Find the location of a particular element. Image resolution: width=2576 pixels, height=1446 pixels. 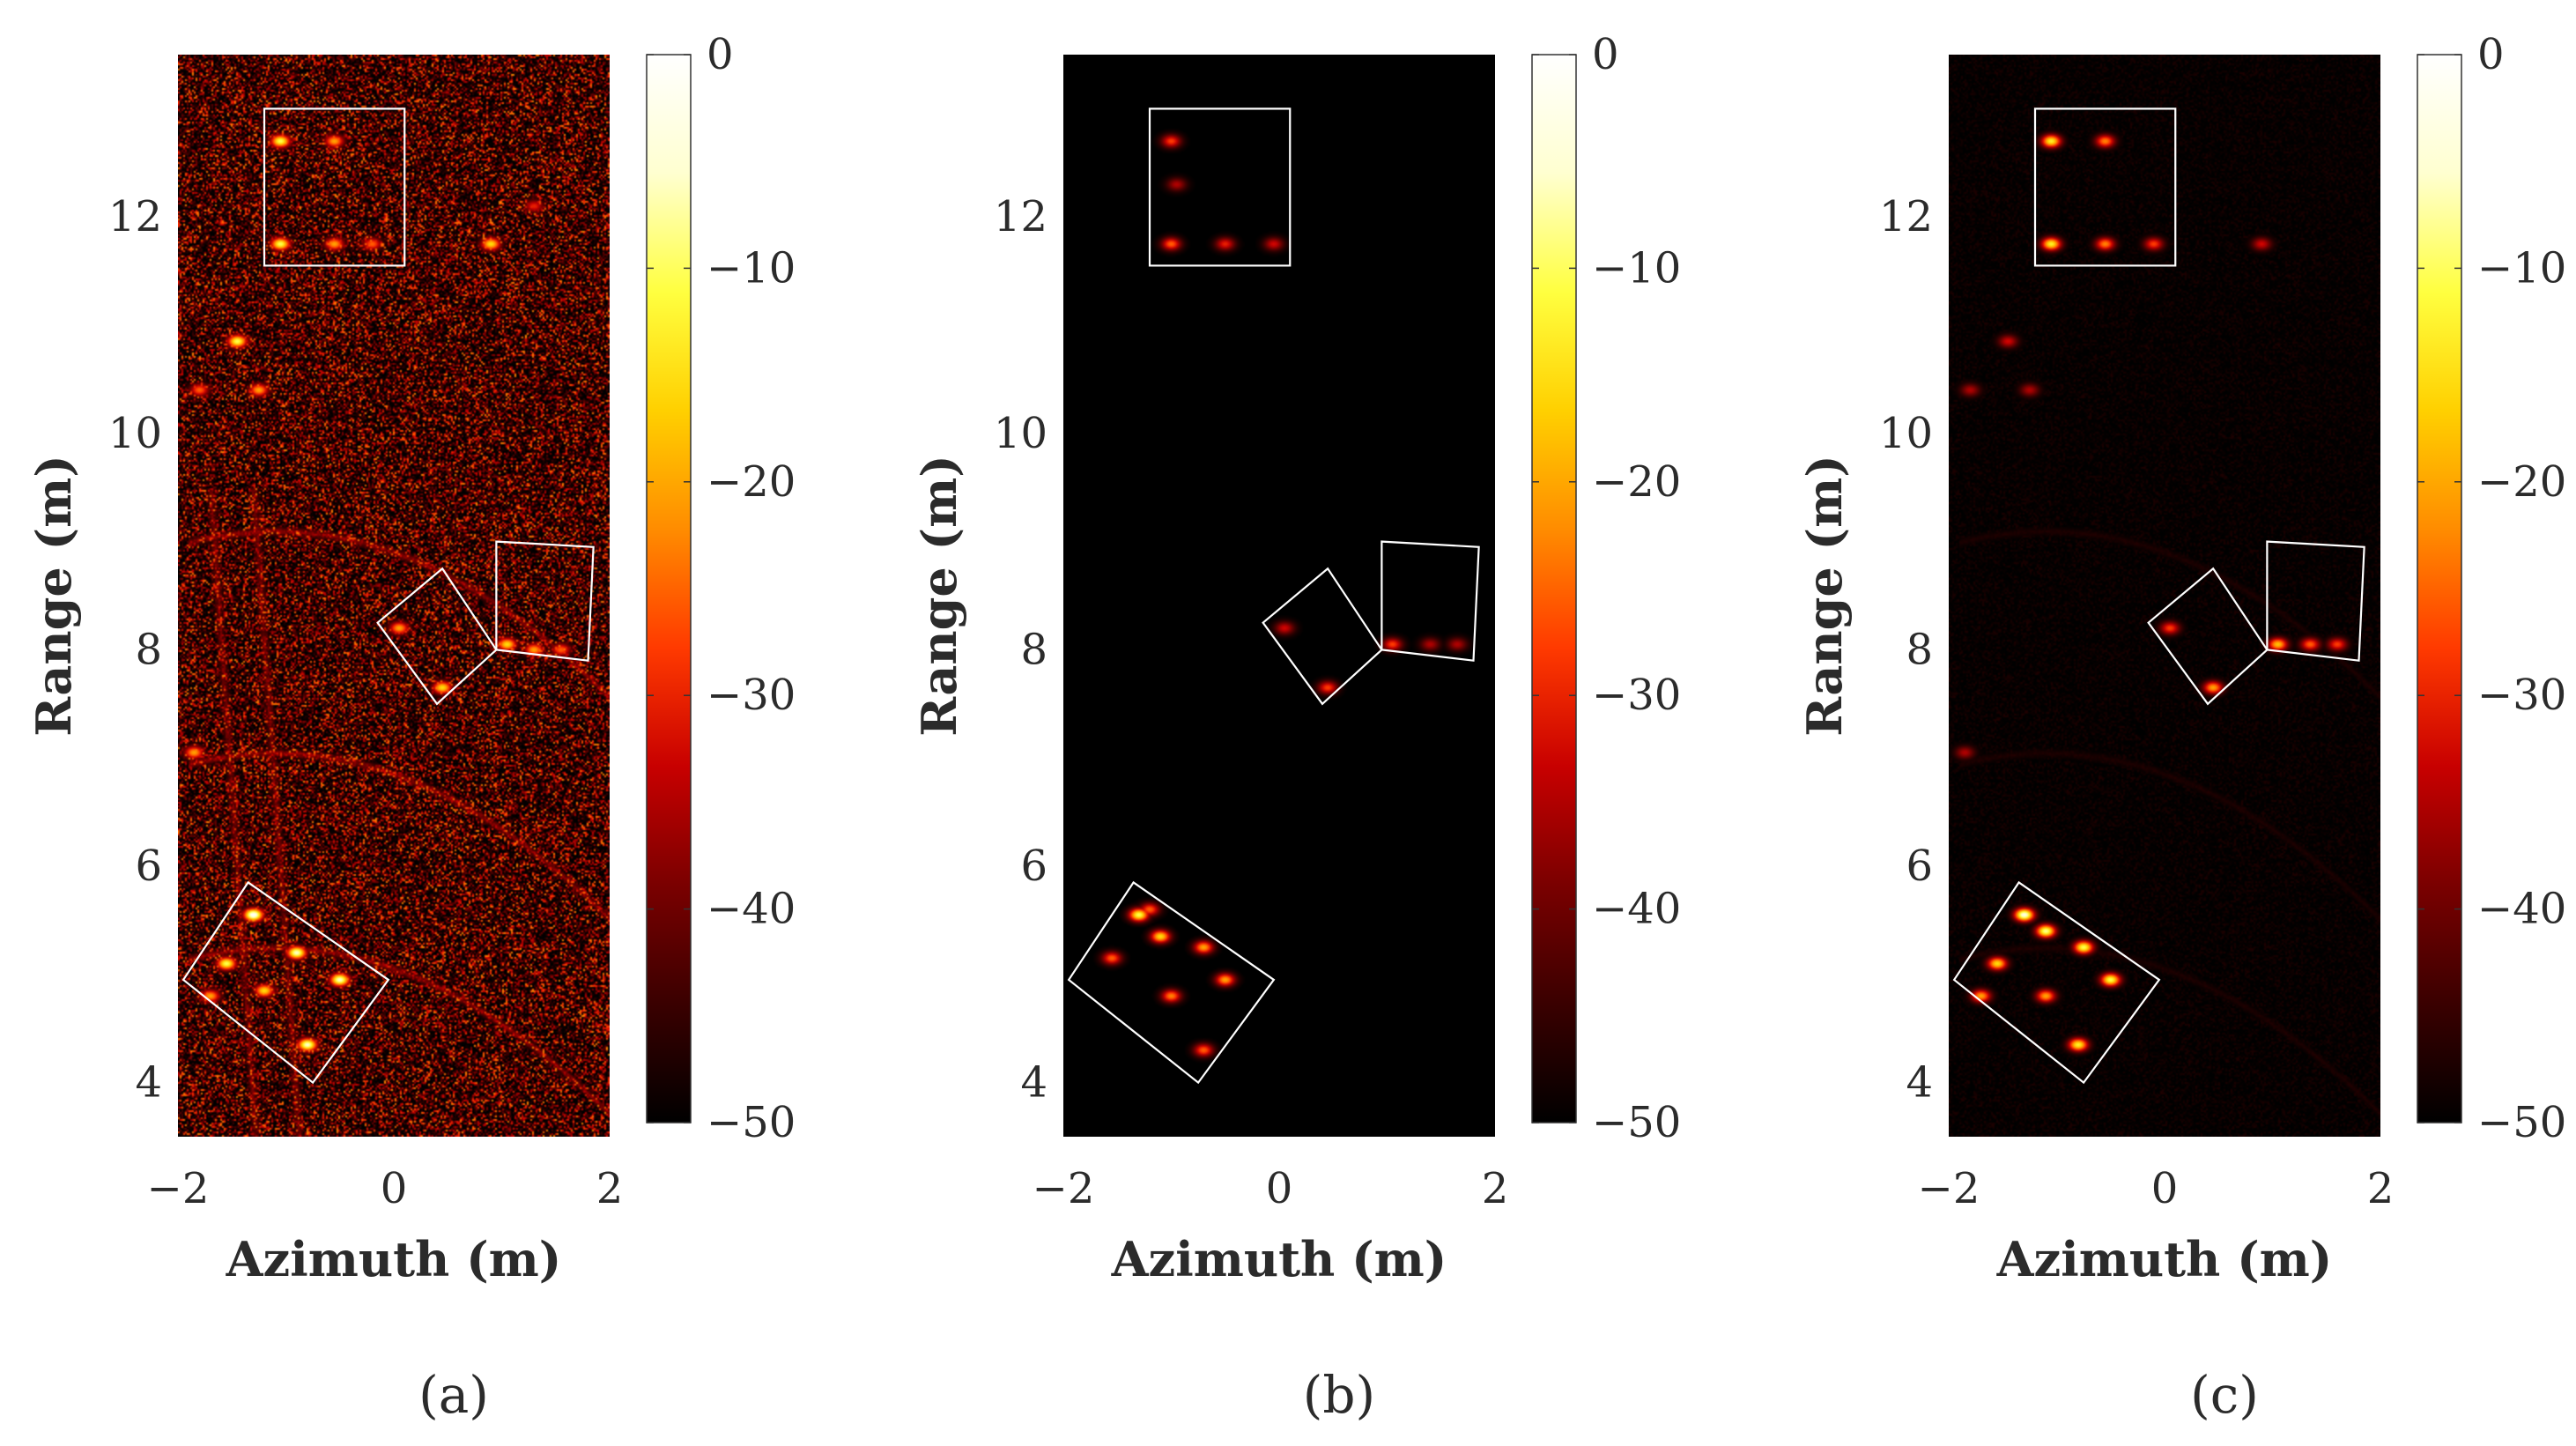

panel-a-colorbar is located at coordinates (669, 588).